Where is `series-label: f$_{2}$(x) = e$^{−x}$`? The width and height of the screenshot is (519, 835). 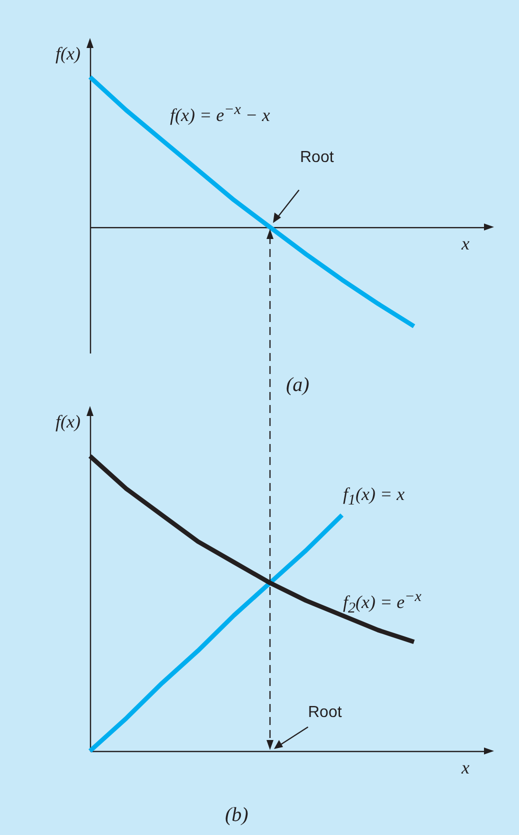
series-label: f$_{2}$(x) = e$^{−x}$ is located at coordinates (382, 603).